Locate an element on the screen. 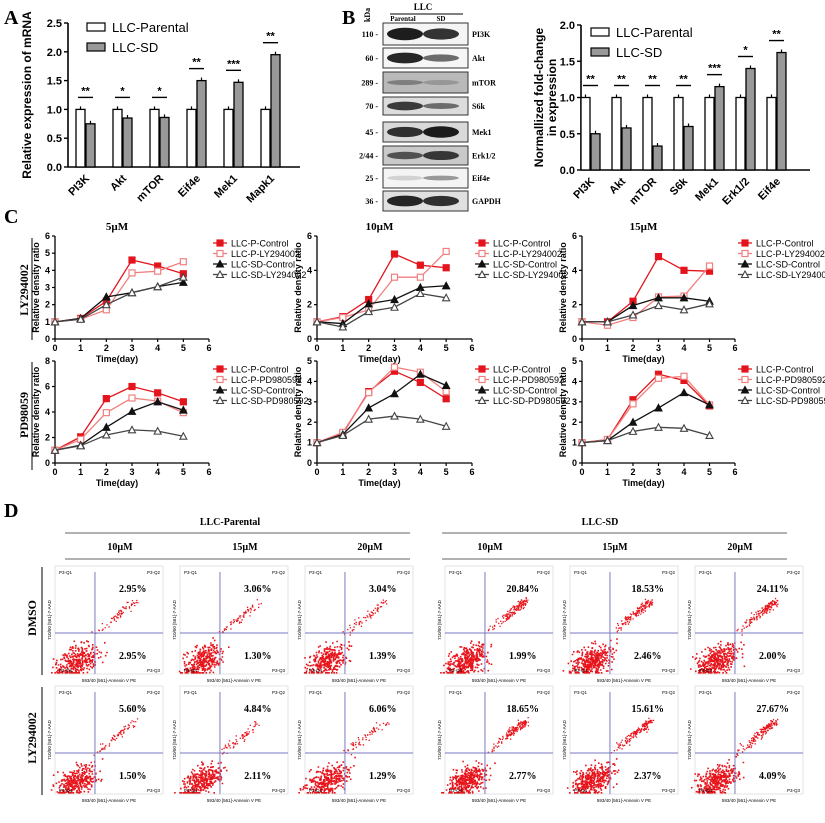  category-label: Mapk1 is located at coordinates (260, 189).